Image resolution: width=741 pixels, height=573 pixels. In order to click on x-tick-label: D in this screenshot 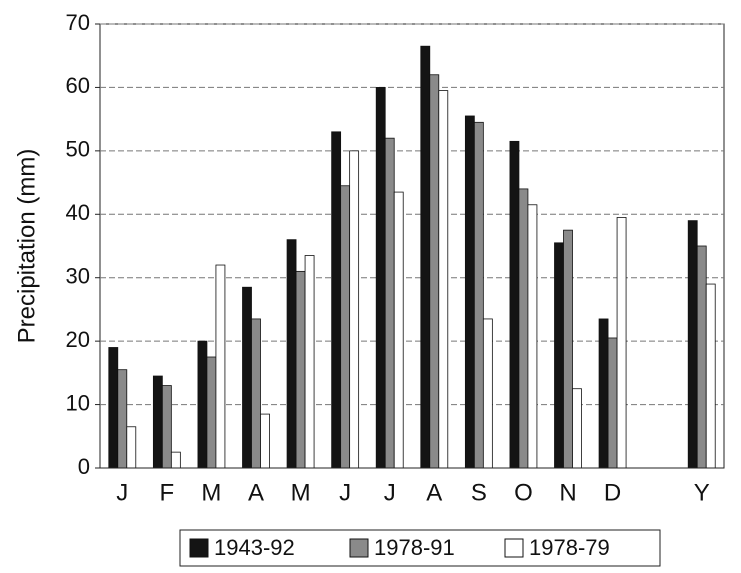, I will do `click(612, 492)`.